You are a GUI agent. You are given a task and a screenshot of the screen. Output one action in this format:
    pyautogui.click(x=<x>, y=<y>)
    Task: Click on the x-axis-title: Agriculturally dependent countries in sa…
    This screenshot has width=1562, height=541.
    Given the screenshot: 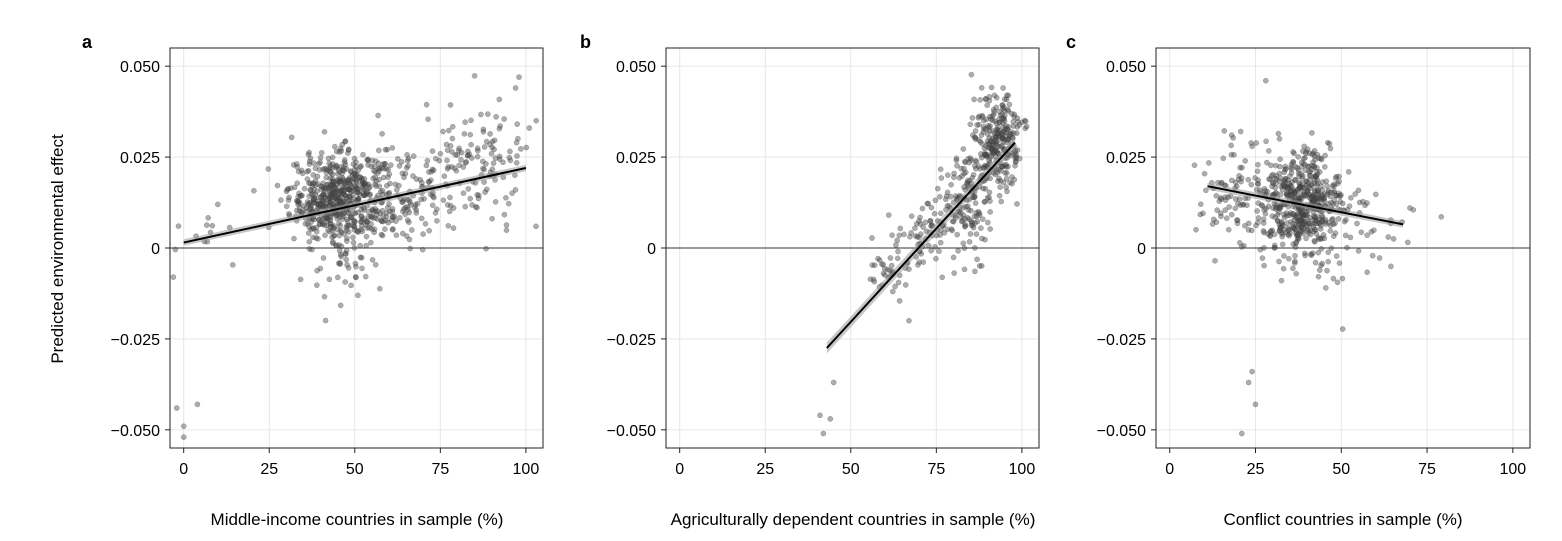 What is the action you would take?
    pyautogui.click(x=853, y=519)
    